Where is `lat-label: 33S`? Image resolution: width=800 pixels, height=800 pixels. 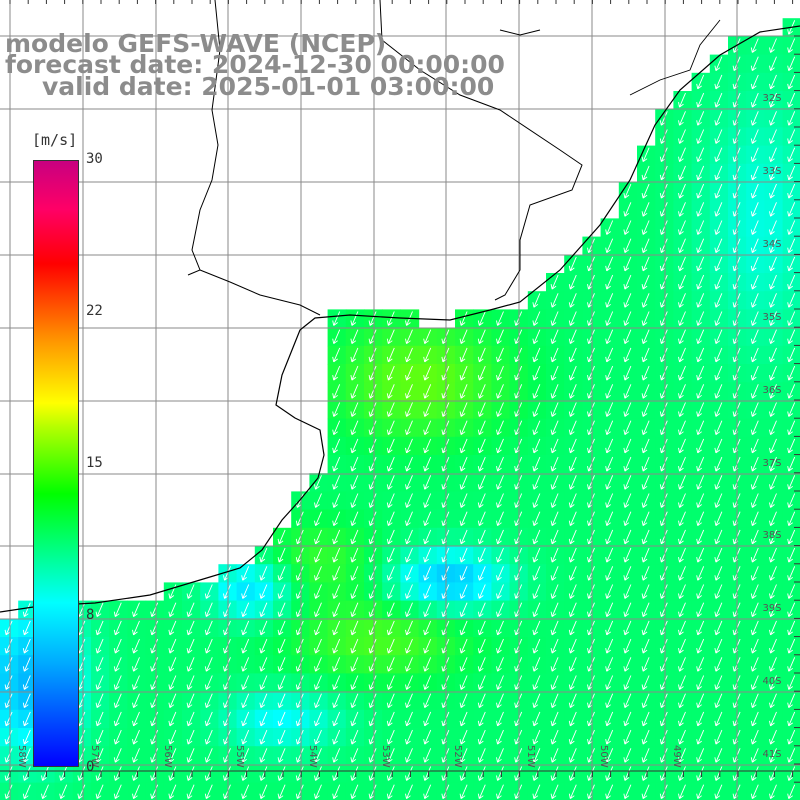 lat-label: 33S is located at coordinates (771, 171).